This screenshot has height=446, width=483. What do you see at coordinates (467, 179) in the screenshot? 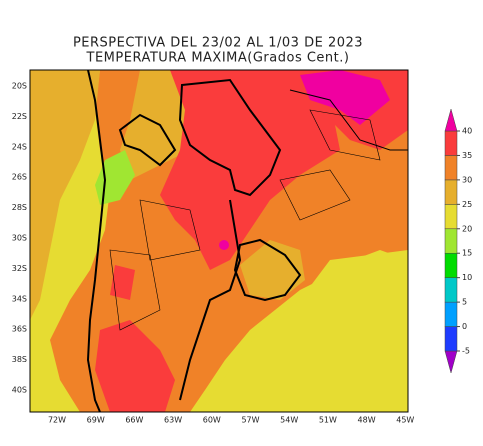
I see `colorbar-label: 30` at bounding box center [467, 179].